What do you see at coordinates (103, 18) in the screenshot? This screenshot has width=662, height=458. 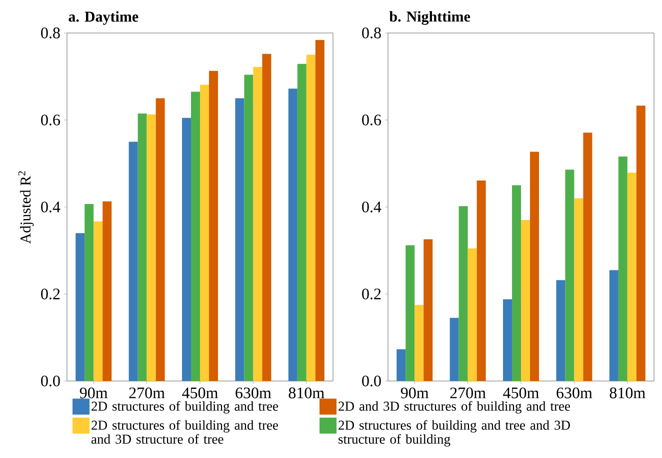 I see `chart-title: a. Daytime` at bounding box center [103, 18].